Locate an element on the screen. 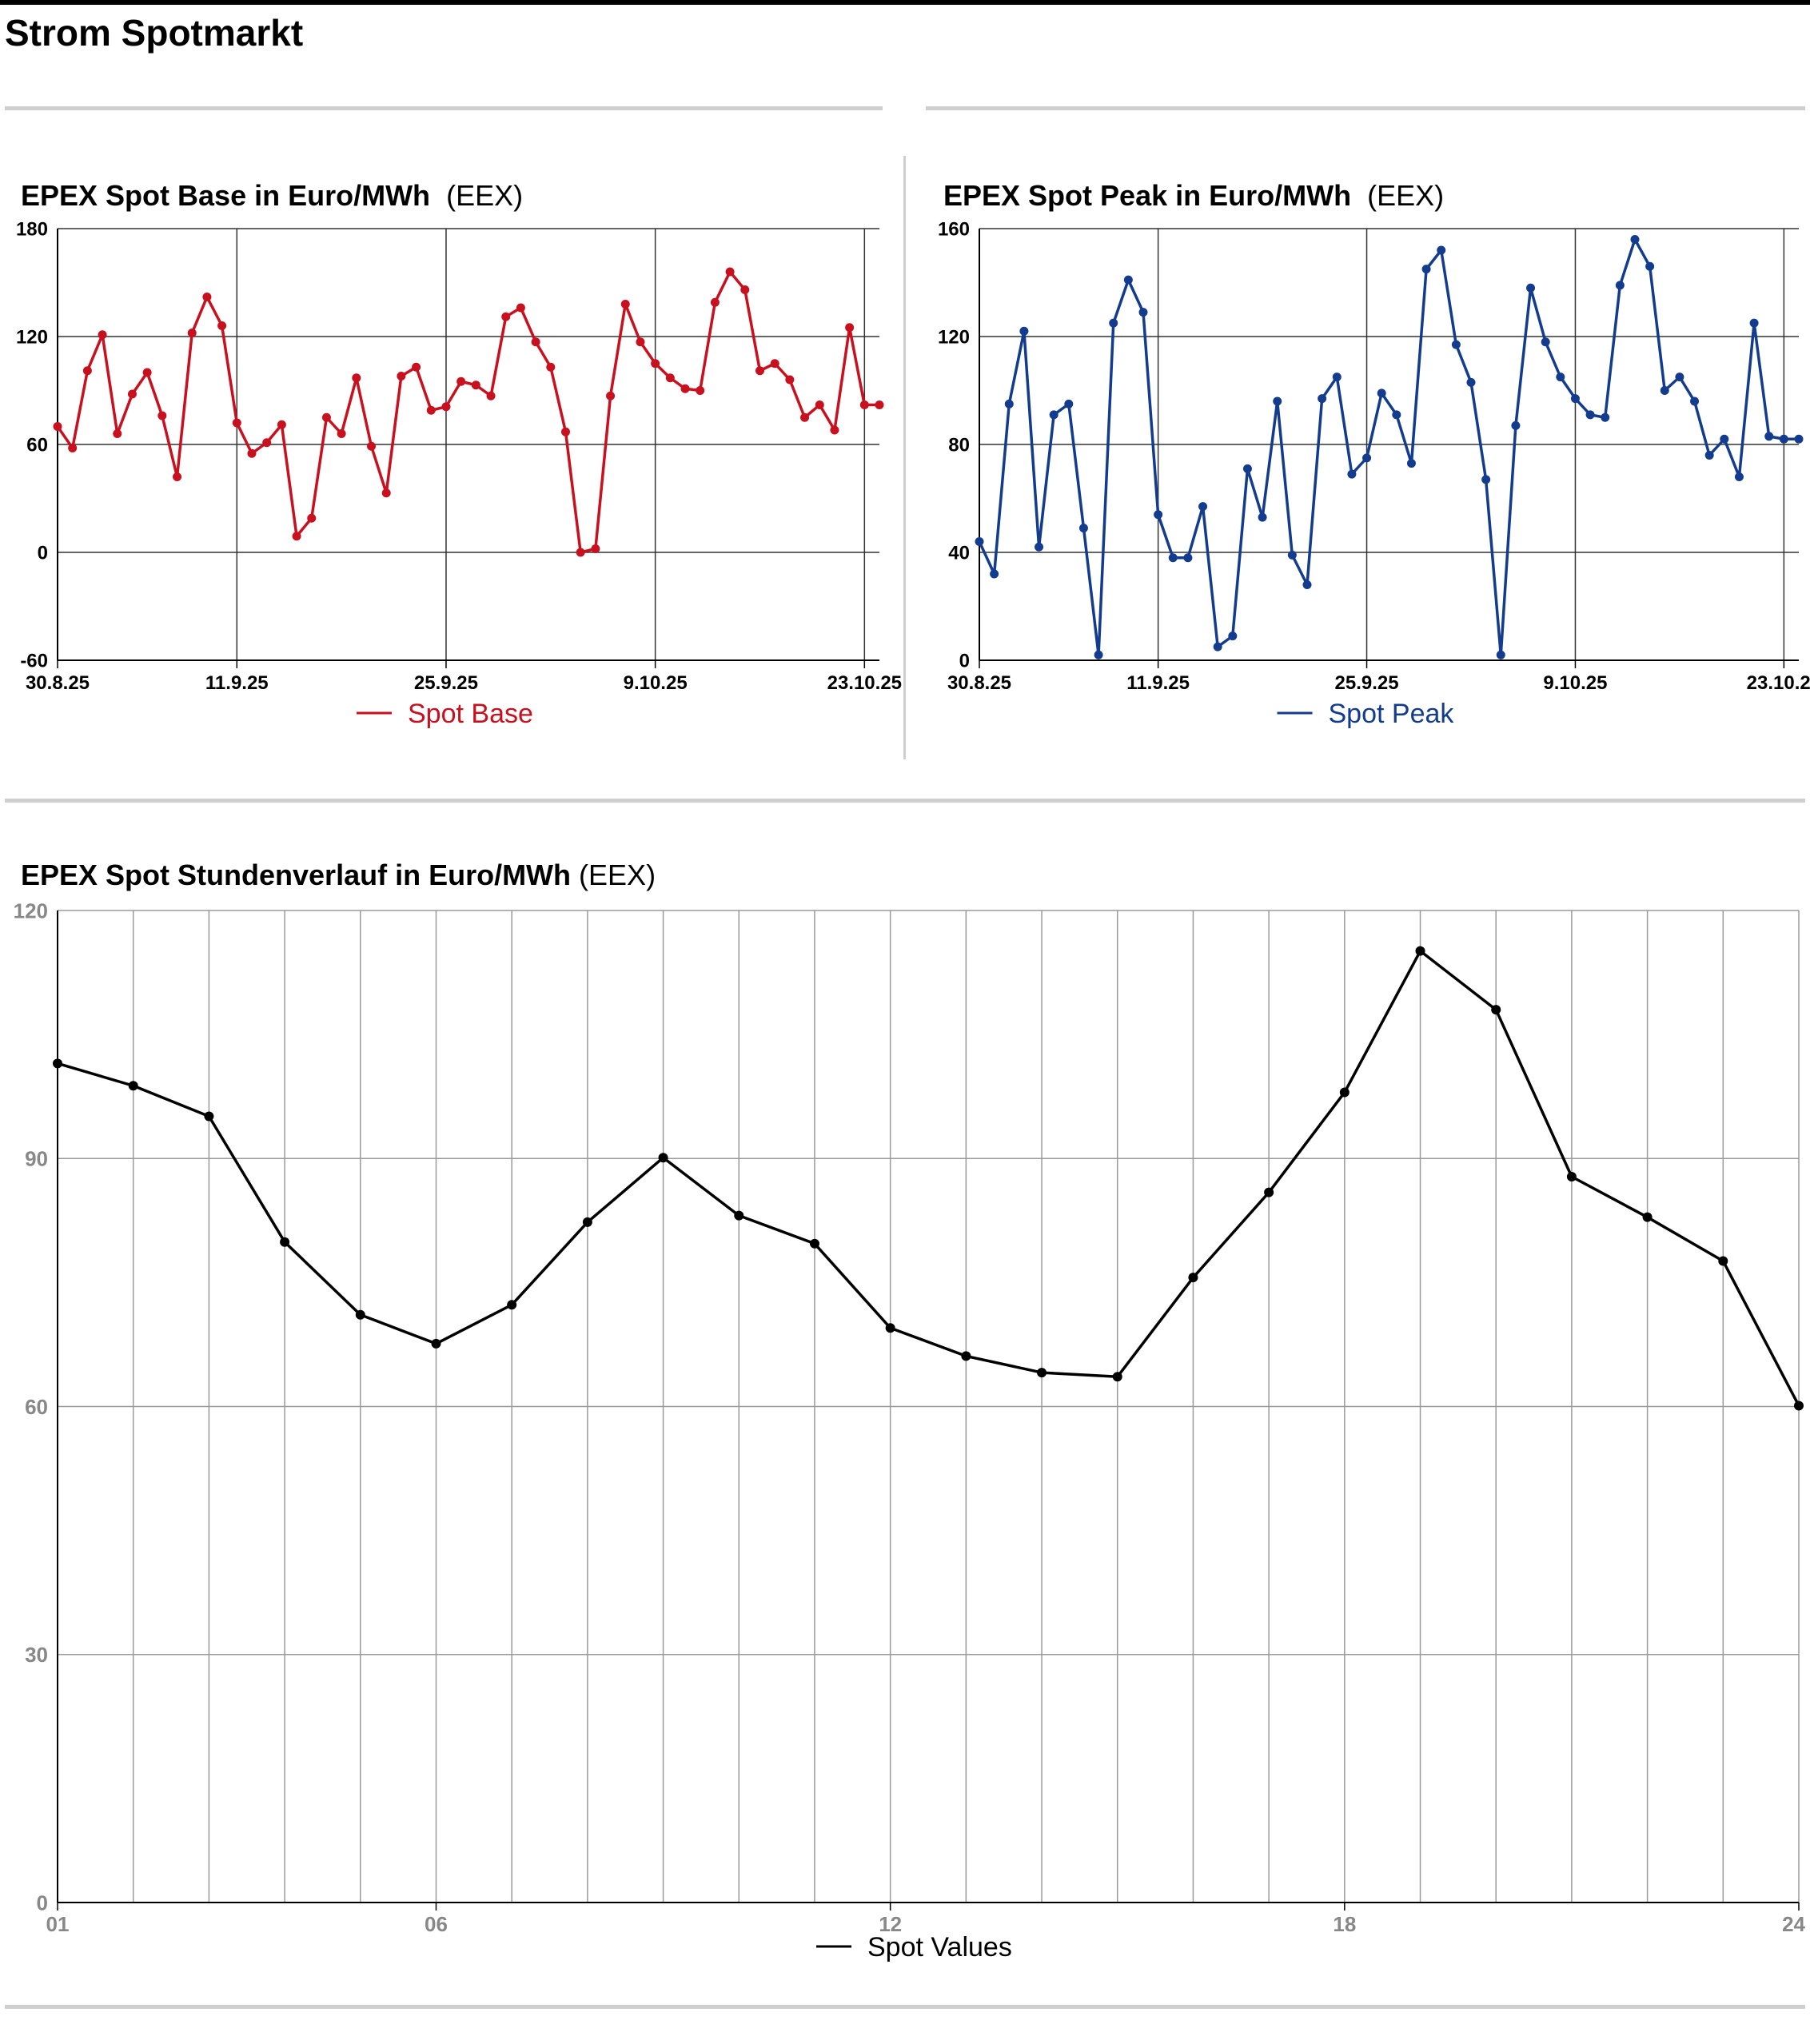 This screenshot has height=2044, width=1810. separator-top-left is located at coordinates (444, 108).